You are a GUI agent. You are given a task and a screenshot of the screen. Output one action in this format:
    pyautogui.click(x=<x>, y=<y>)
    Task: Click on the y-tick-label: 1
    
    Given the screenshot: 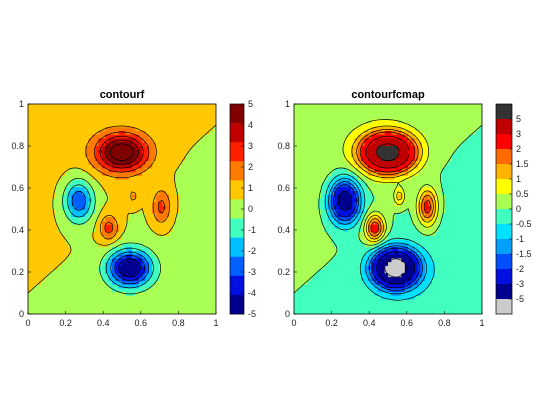 What is the action you would take?
    pyautogui.click(x=21, y=104)
    